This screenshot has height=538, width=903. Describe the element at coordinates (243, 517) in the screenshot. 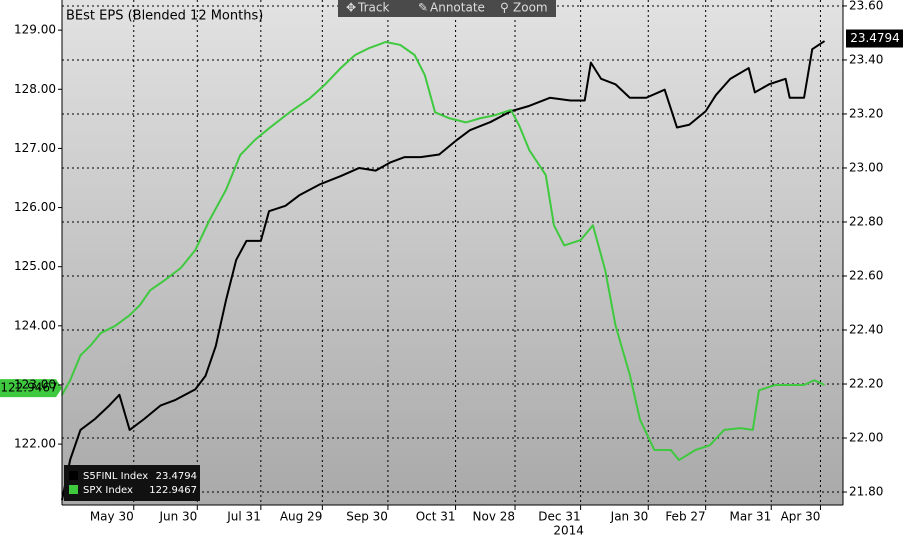

I see `x-tick-label: Jul 31` at that location.